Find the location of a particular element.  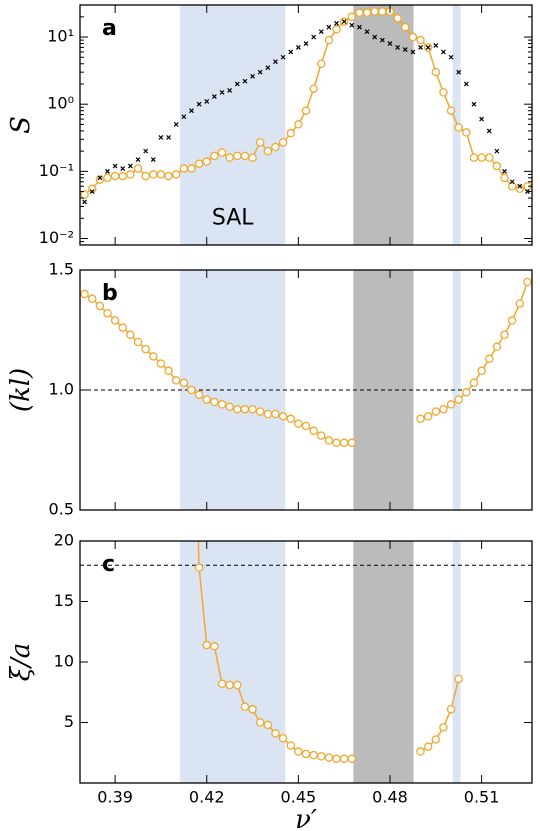

y-tick-label: 15 is located at coordinates (64, 600).